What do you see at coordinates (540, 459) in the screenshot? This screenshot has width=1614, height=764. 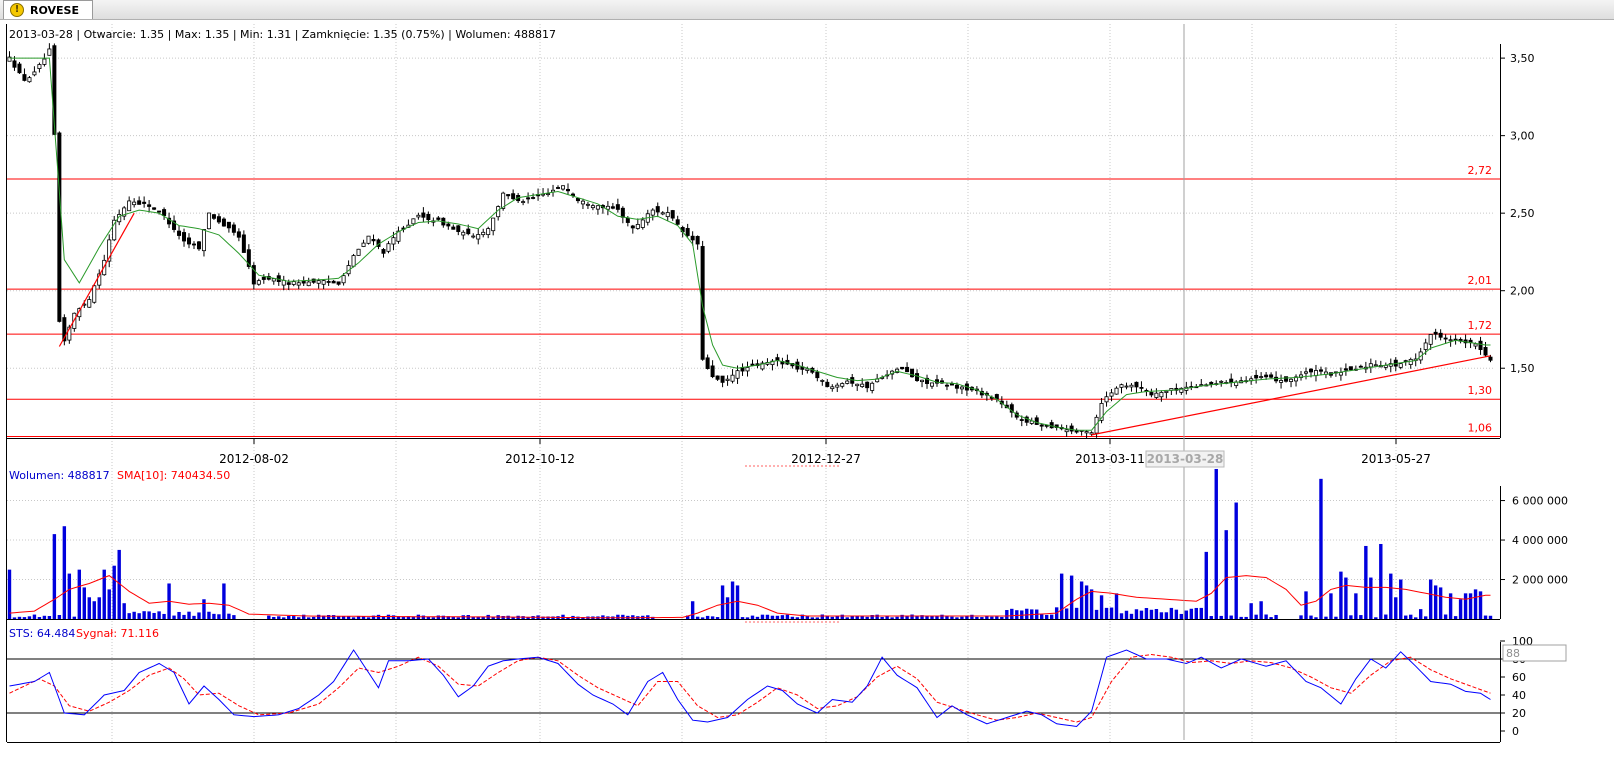 I see `date-label: 2012-10-12` at bounding box center [540, 459].